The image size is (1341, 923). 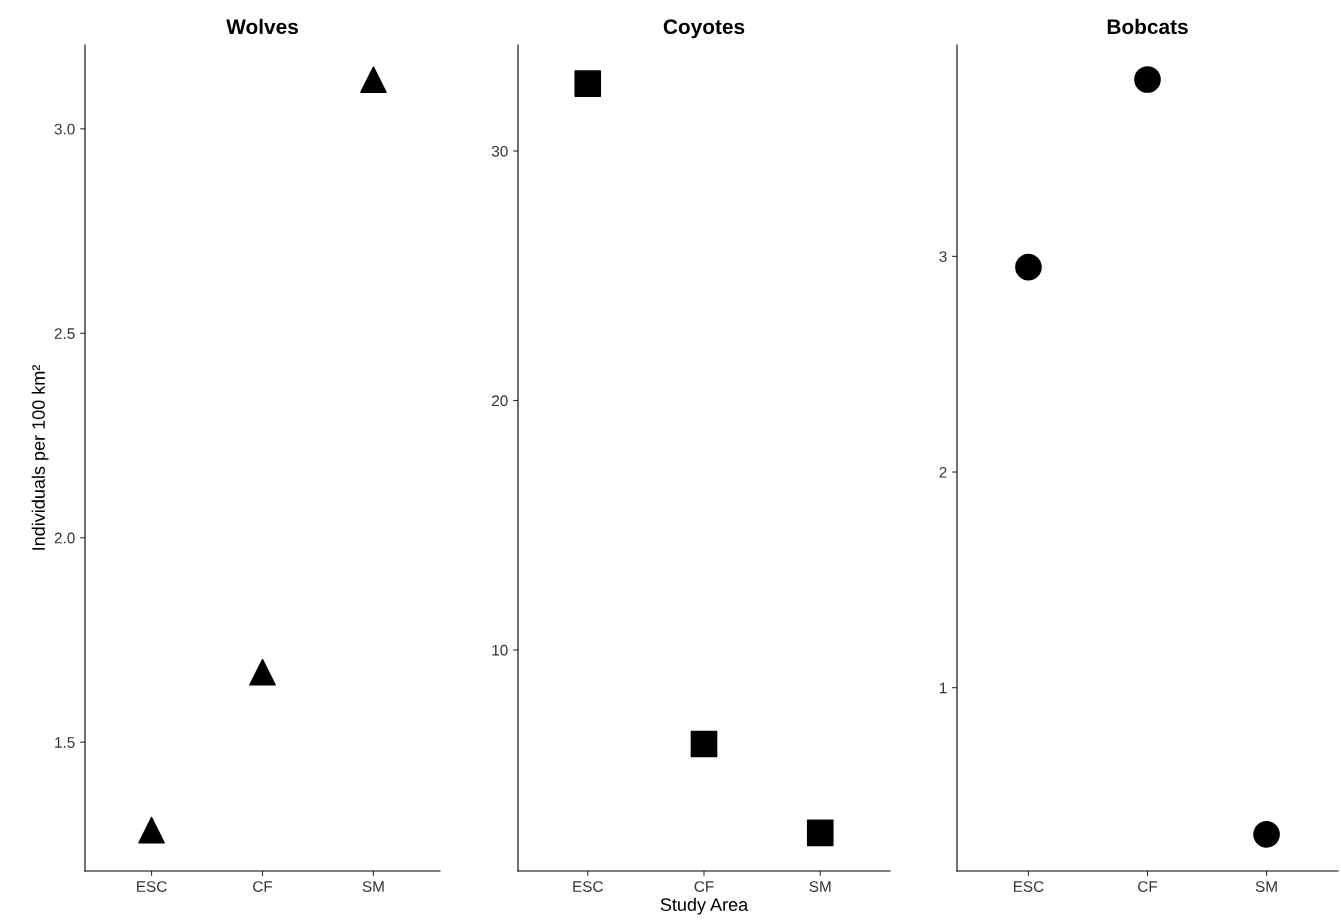 I want to click on y-tick-label: 1, so click(x=943, y=688).